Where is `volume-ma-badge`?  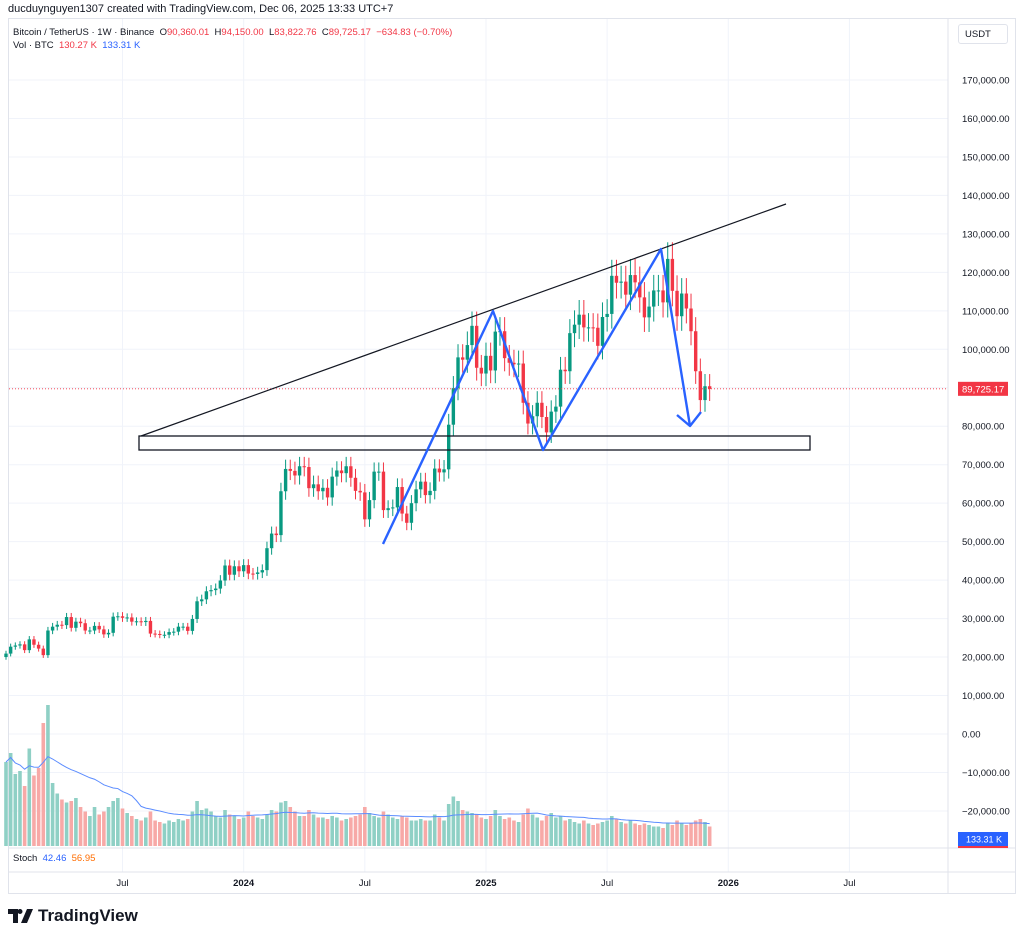
volume-ma-badge is located at coordinates (983, 839).